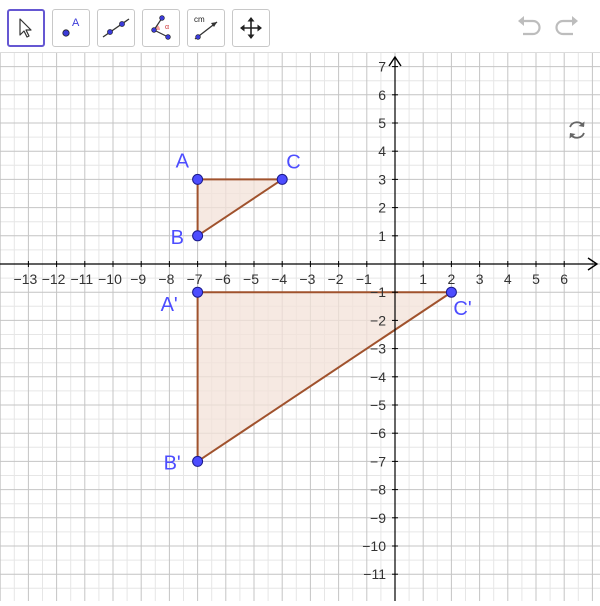  I want to click on redo-icon, so click(566, 26).